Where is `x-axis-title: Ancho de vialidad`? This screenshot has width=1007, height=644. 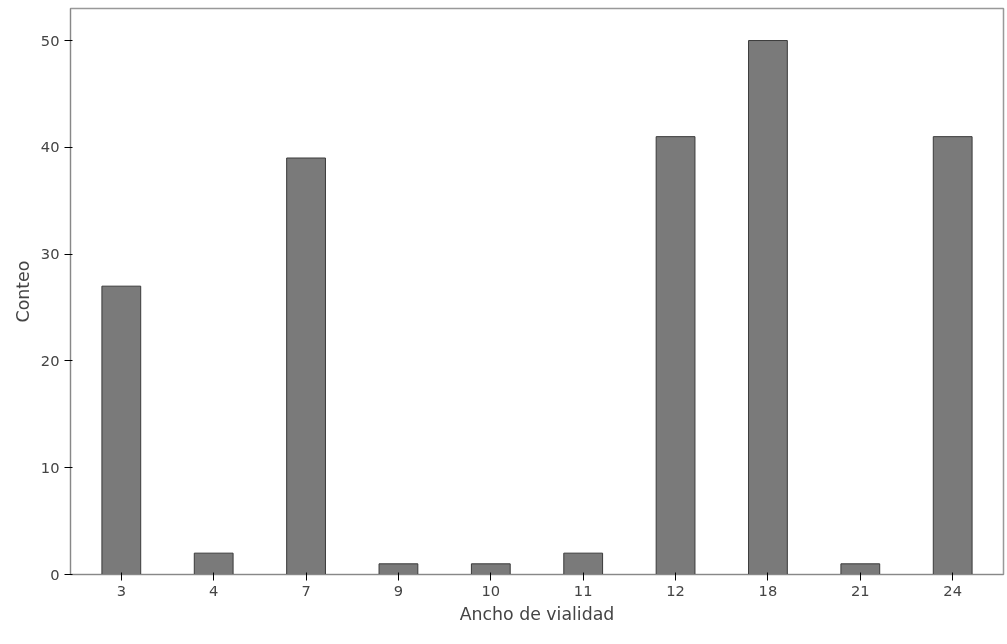
x-axis-title: Ancho de vialidad is located at coordinates (537, 613).